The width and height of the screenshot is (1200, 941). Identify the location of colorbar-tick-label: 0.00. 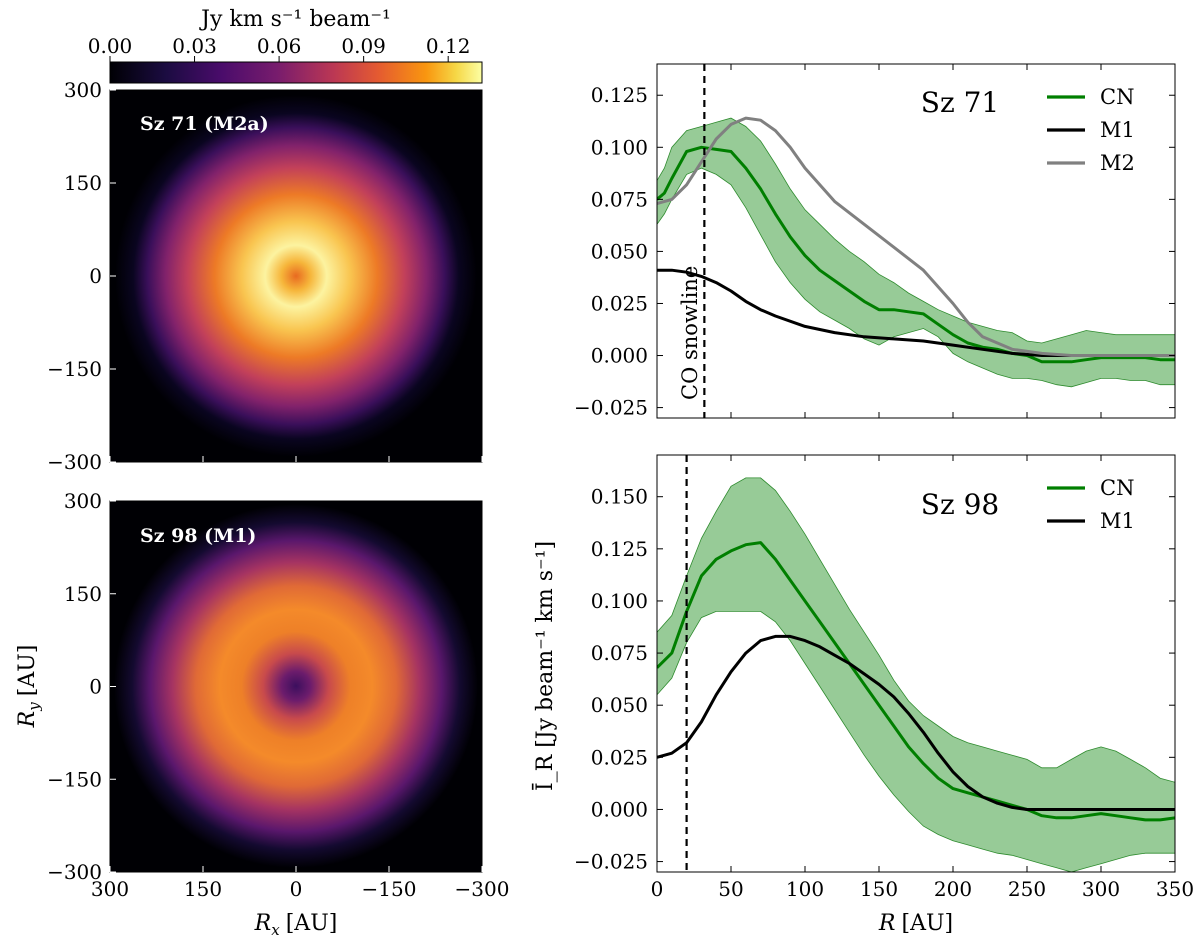
(110, 46).